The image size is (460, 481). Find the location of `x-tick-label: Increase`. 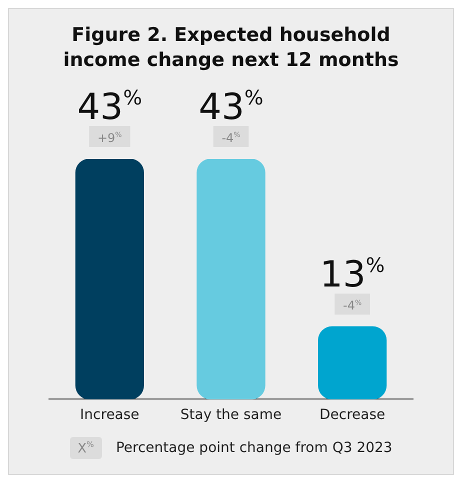

x-tick-label: Increase is located at coordinates (110, 415).